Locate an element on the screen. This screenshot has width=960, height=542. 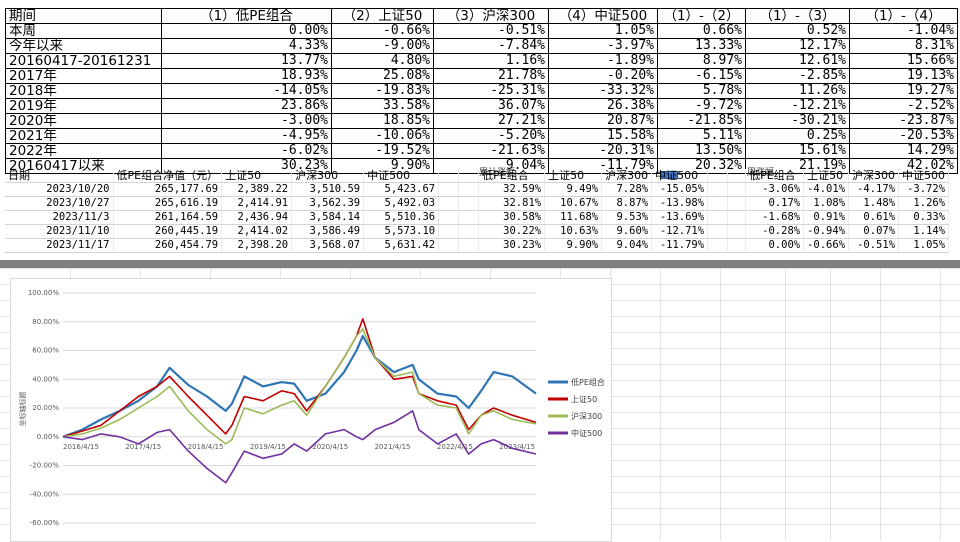
summary-period-cell: 2020年 is located at coordinates (83, 121).